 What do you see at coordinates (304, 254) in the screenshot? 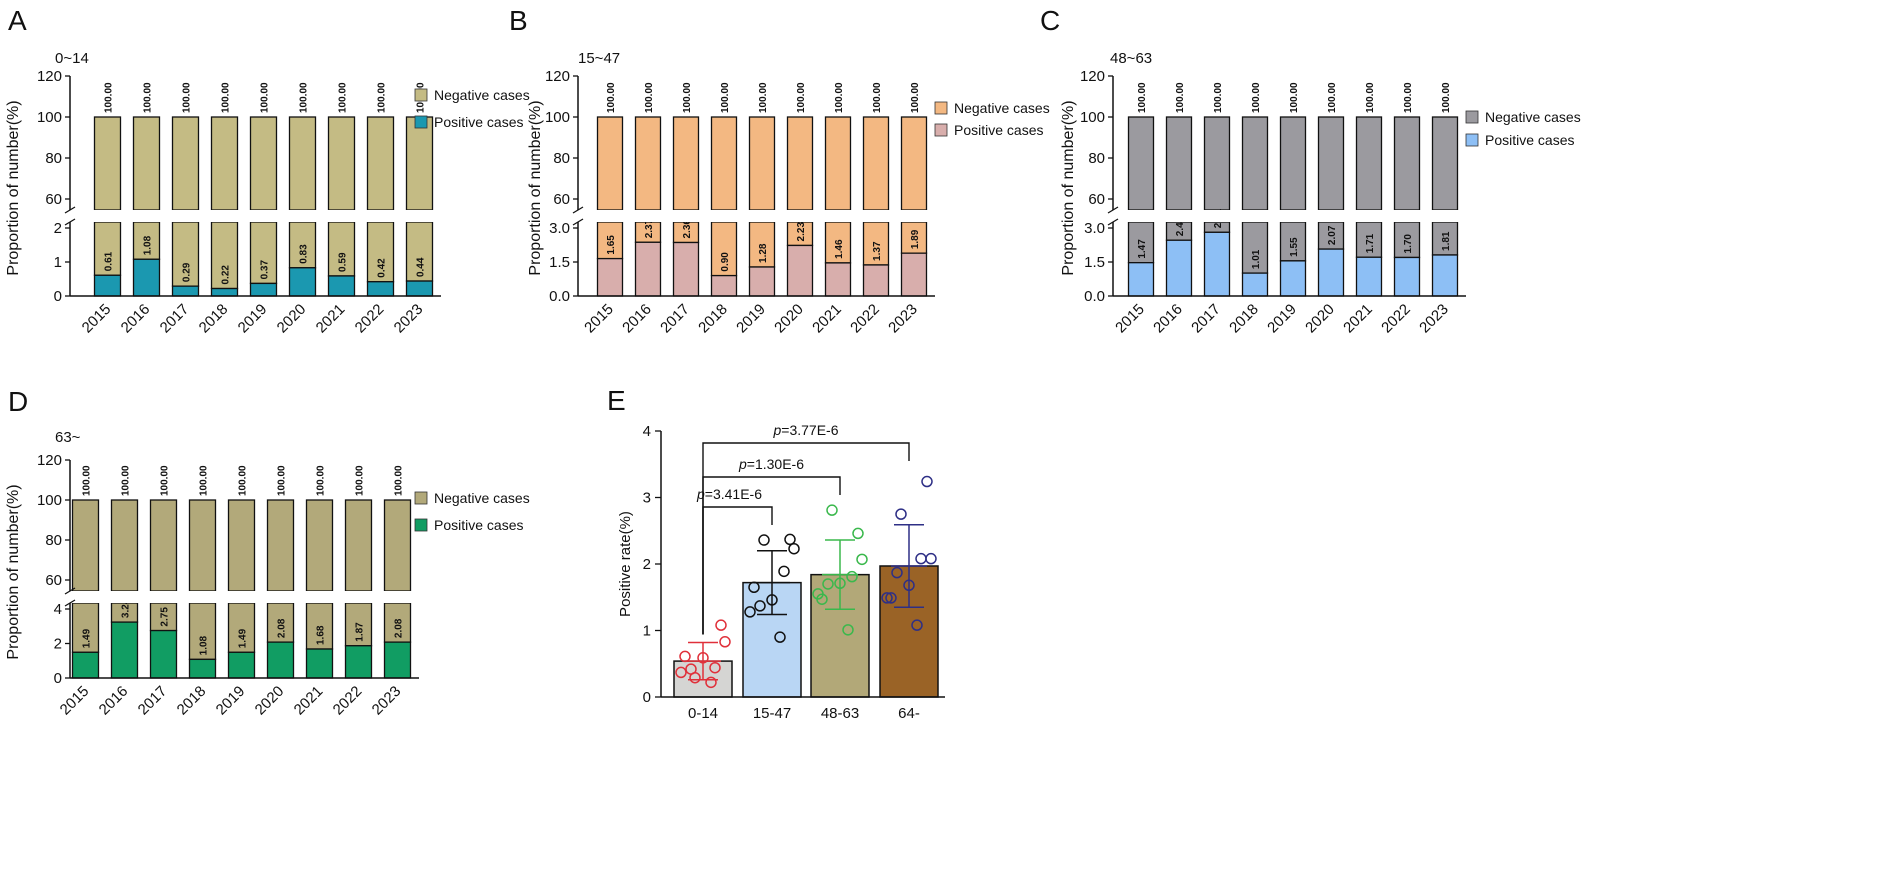
I see `data-label-positive: 0.83` at bounding box center [304, 254].